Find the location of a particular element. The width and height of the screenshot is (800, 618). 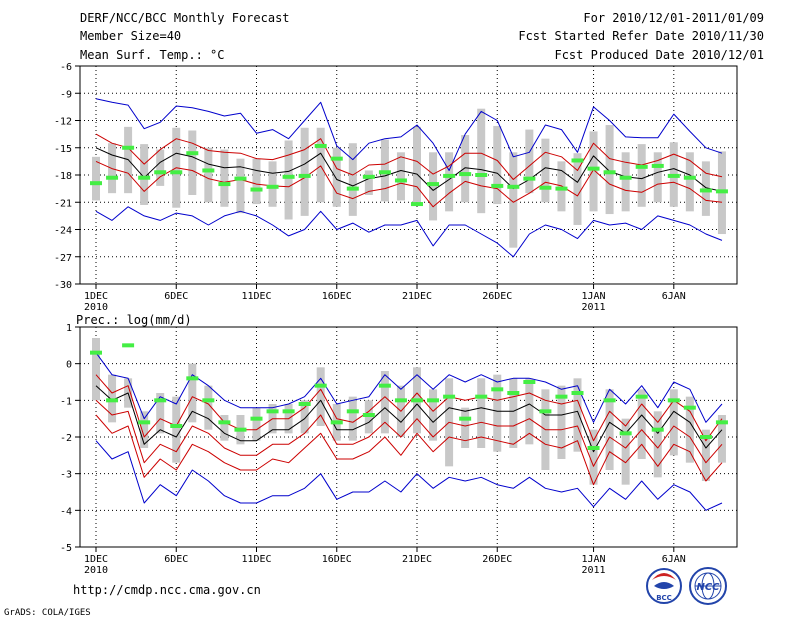

source-url: http://cmdp.ncc.cma.gov.cn is located at coordinates (167, 590).